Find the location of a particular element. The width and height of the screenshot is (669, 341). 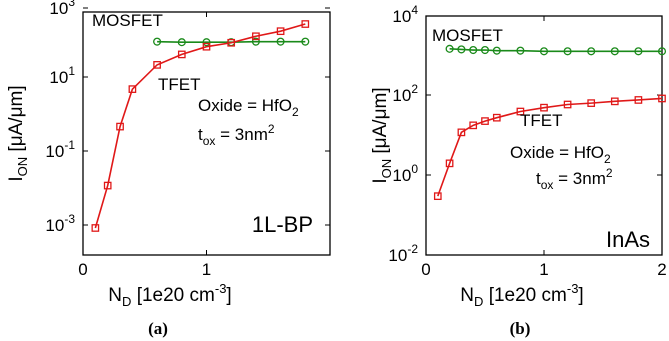

y-tick-exponent: 2 is located at coordinates (414, 89).